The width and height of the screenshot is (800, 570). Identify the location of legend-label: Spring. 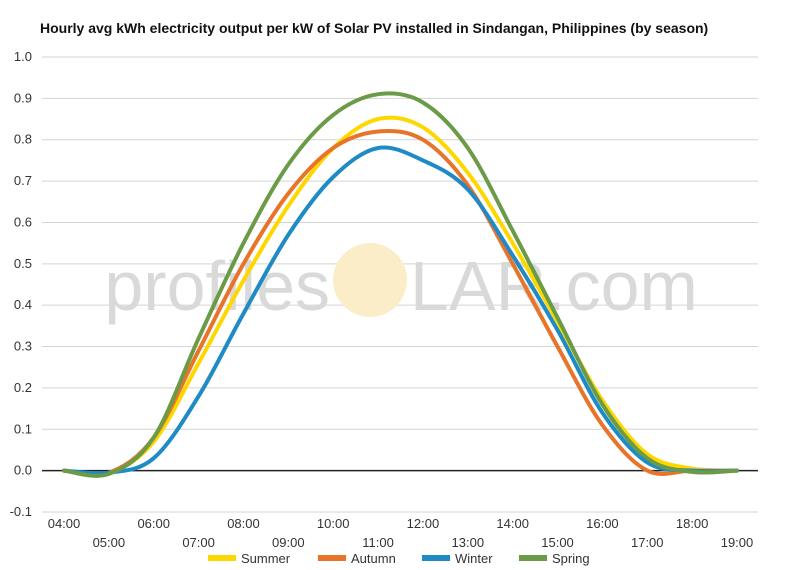
(571, 558).